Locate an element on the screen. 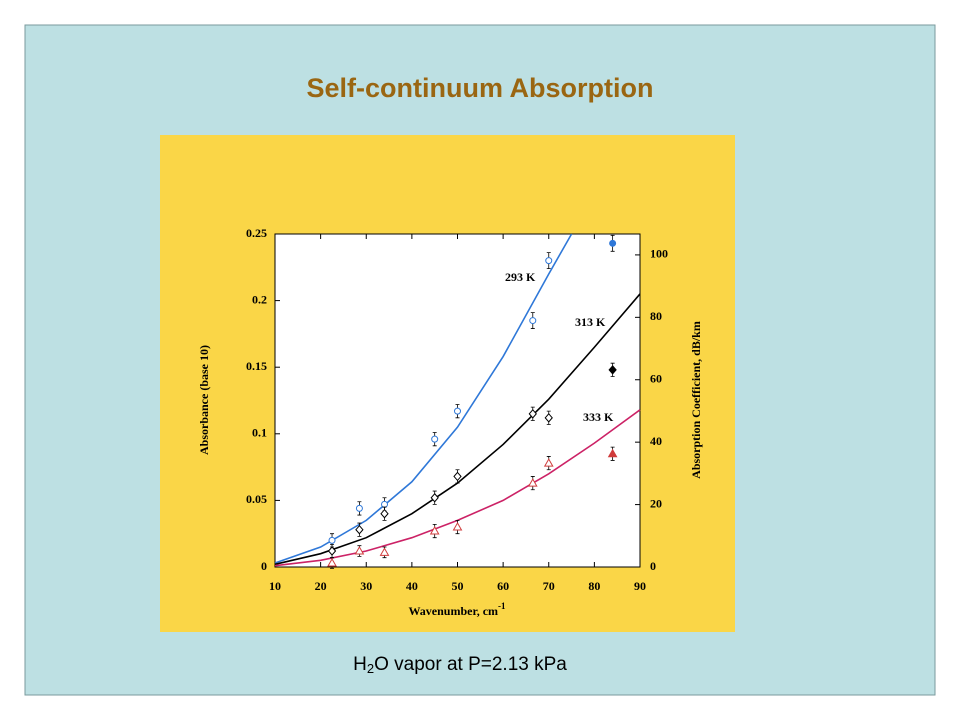 The height and width of the screenshot is (725, 960). y2-tick-label: 20 is located at coordinates (656, 503).